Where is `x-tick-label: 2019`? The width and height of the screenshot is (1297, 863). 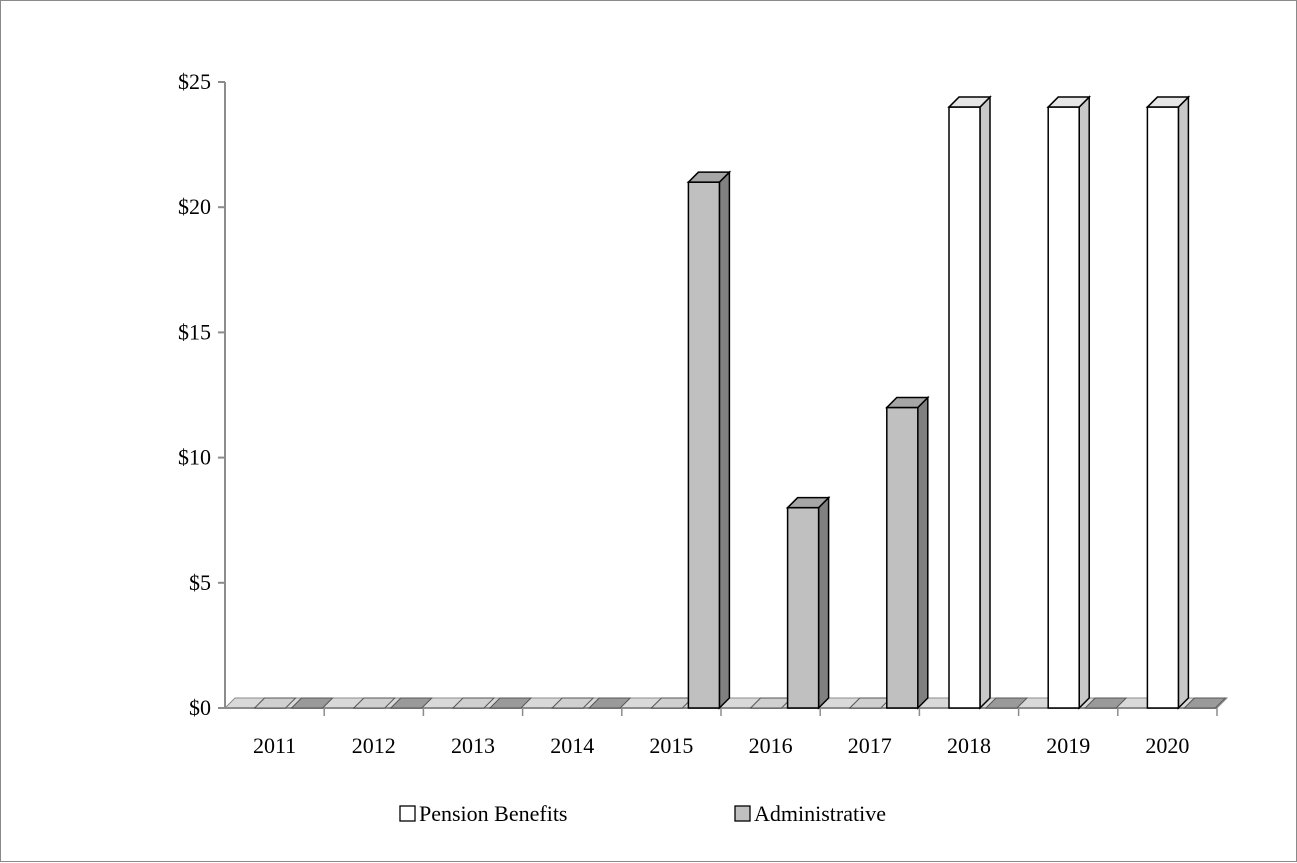 x-tick-label: 2019 is located at coordinates (1068, 745).